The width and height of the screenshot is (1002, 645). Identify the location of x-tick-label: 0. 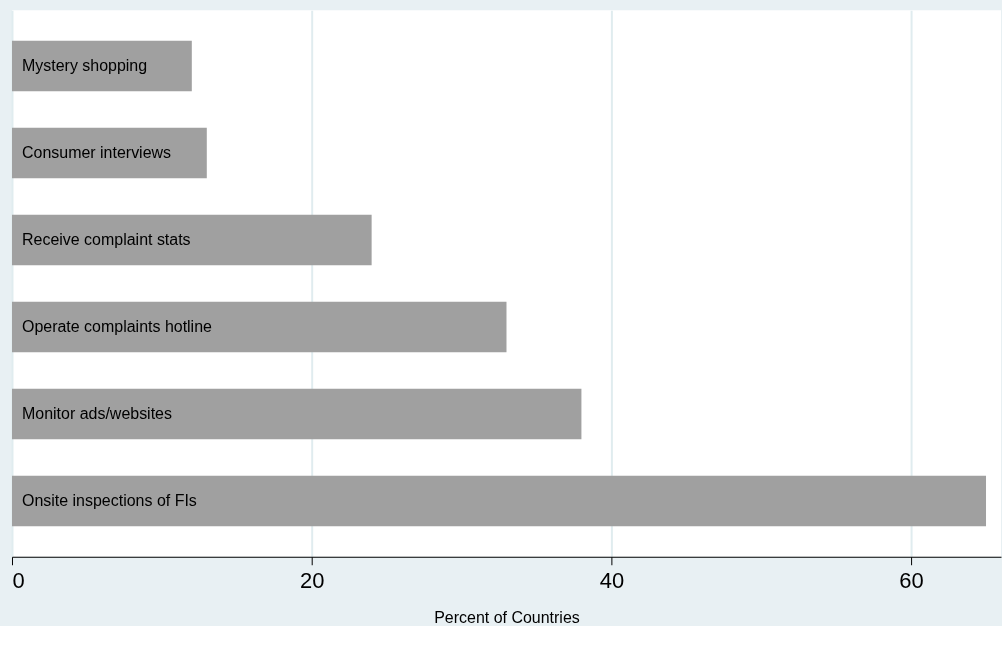
(18, 581).